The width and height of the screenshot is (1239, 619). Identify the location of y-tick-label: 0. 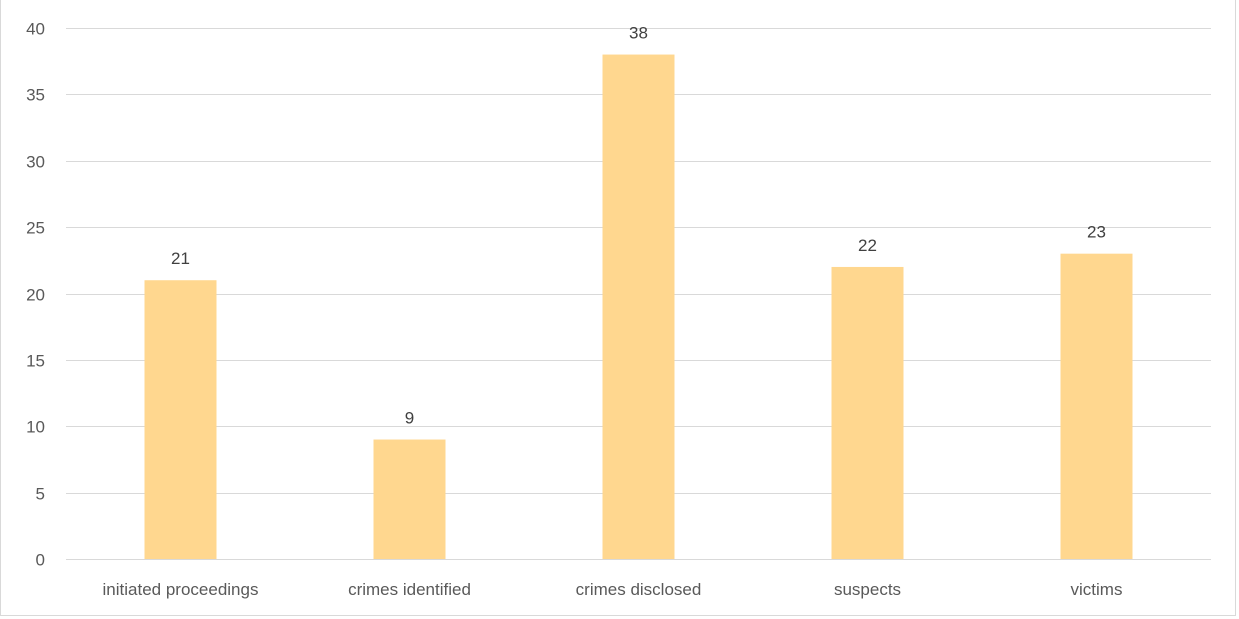
(40, 560).